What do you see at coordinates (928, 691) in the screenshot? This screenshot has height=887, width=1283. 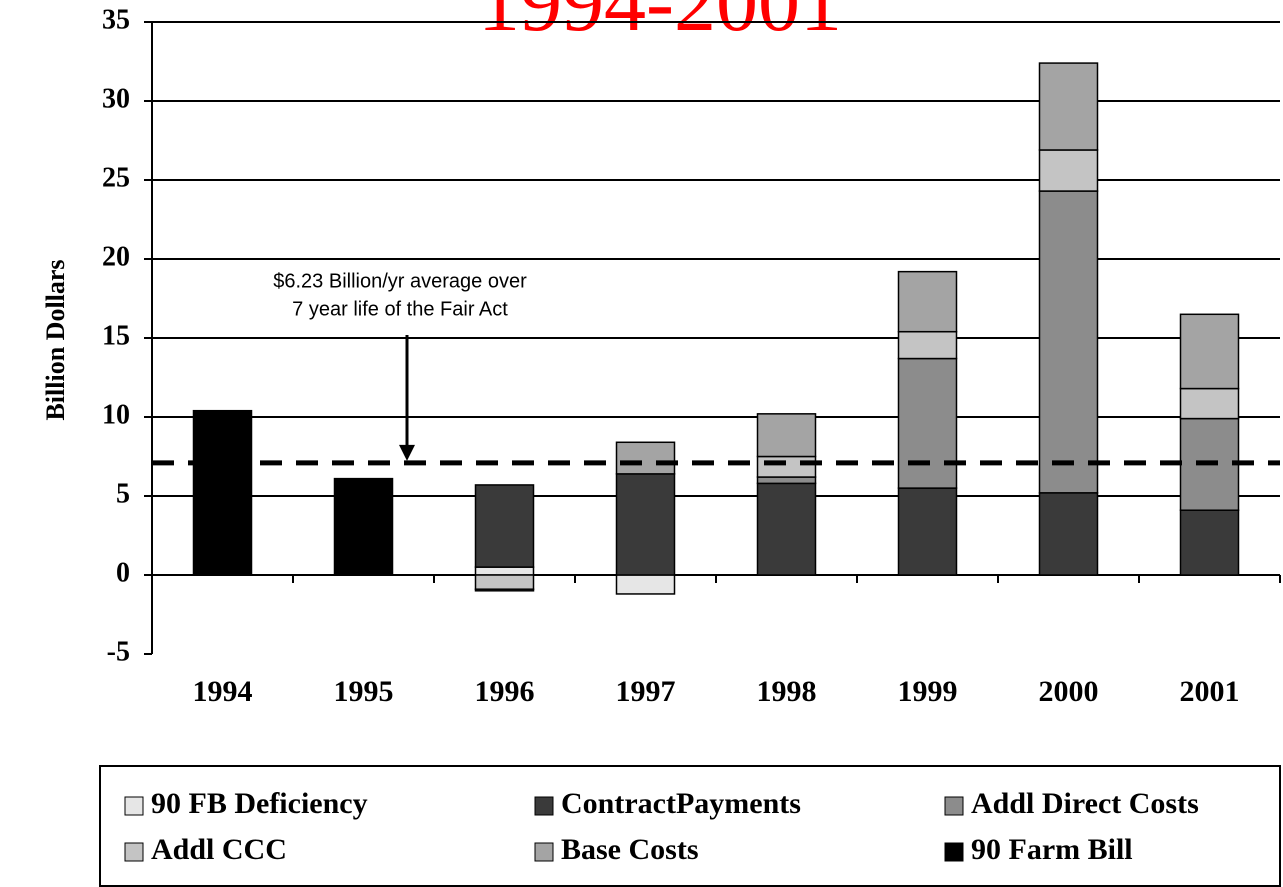 I see `x-tick-label: 1999` at bounding box center [928, 691].